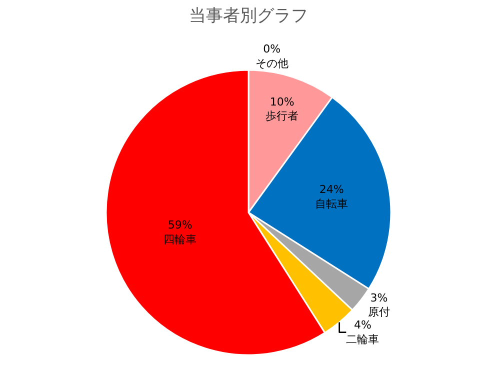 This screenshot has width=497, height=370. I want to click on data-label: 3%, so click(379, 297).